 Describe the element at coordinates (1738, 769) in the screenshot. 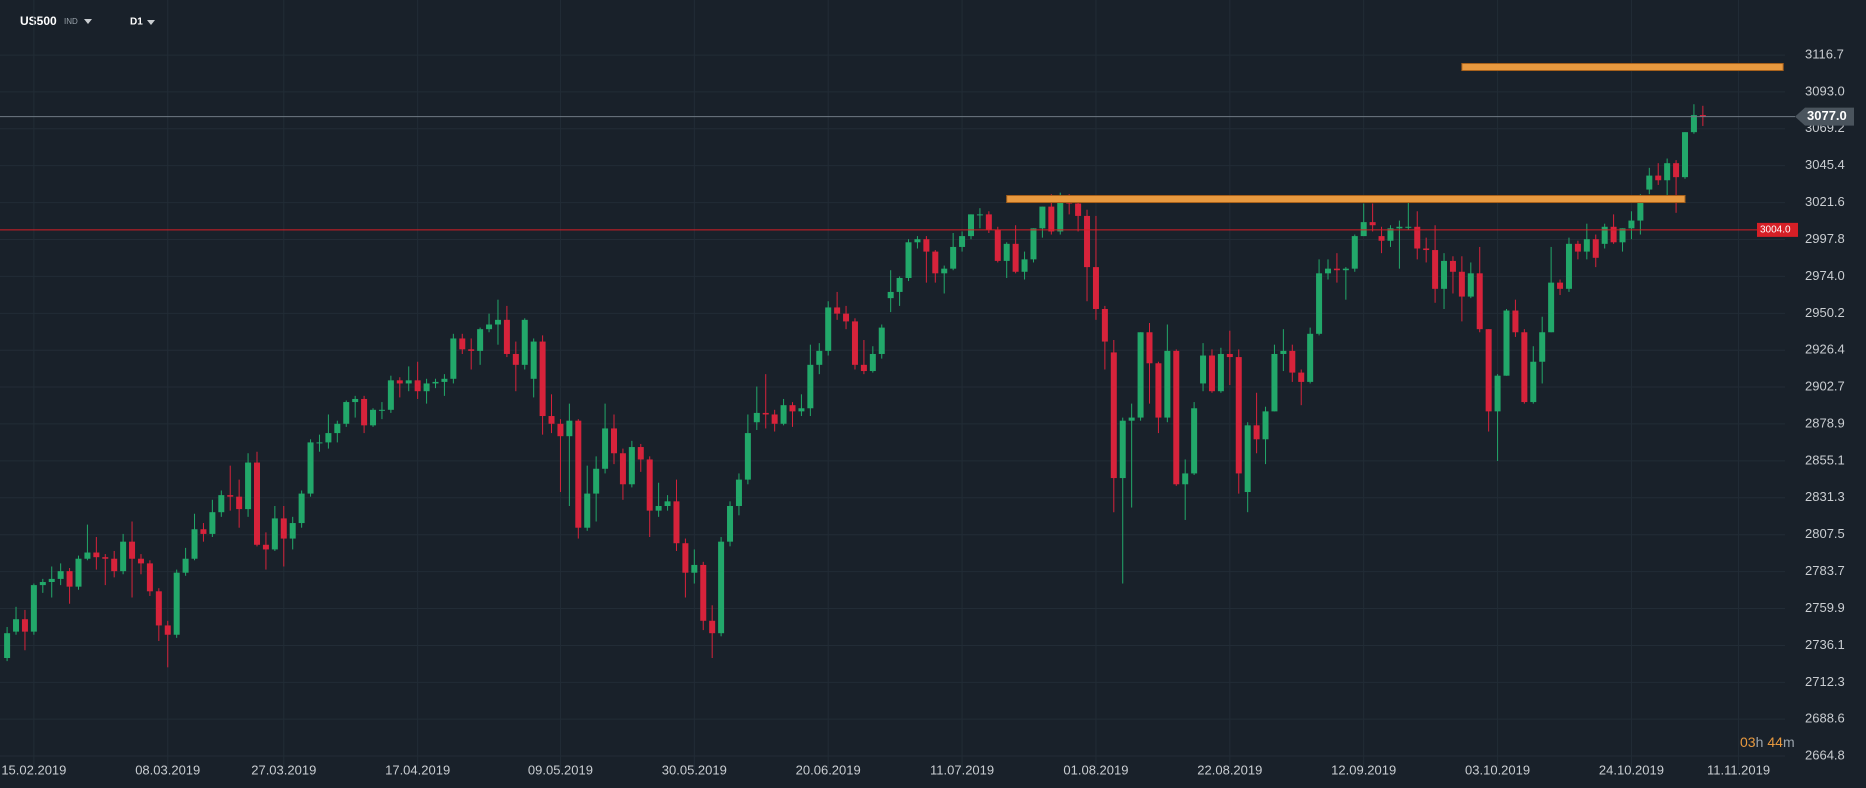

I see `x-tick-label: 11.11.2019` at that location.